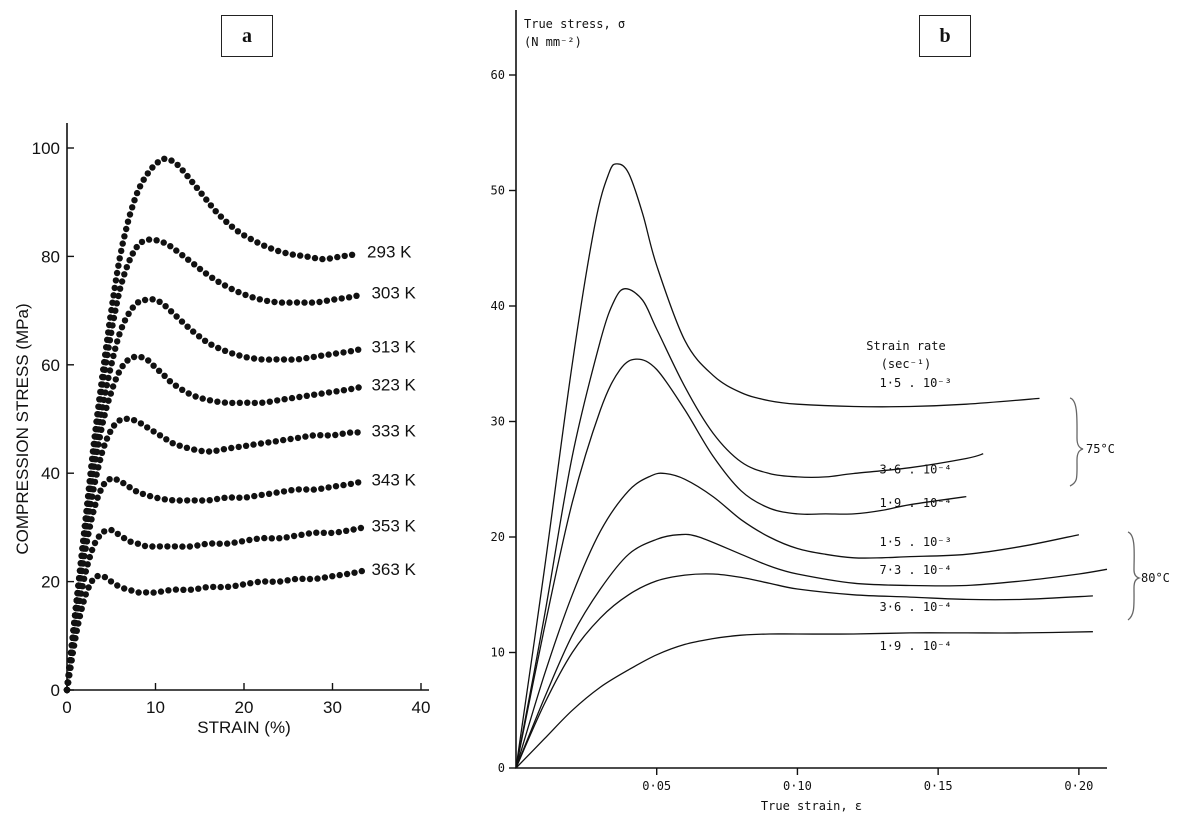 The image size is (1182, 818). I want to click on chart-a-xtick-label: 40, so click(421, 707).